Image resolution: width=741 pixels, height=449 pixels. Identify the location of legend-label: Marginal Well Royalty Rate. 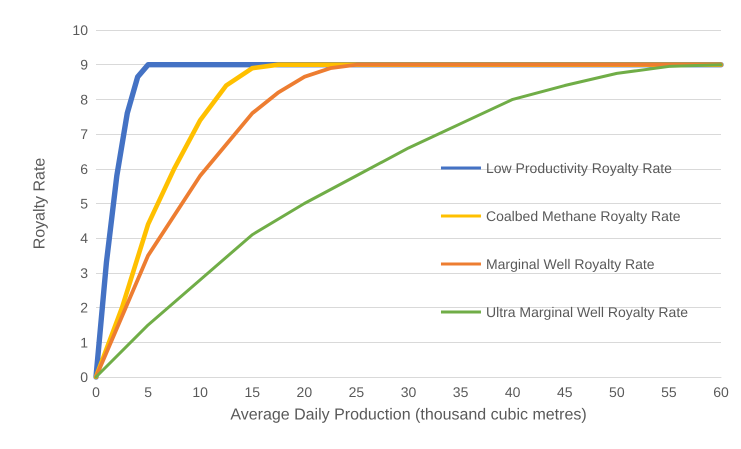
(570, 264).